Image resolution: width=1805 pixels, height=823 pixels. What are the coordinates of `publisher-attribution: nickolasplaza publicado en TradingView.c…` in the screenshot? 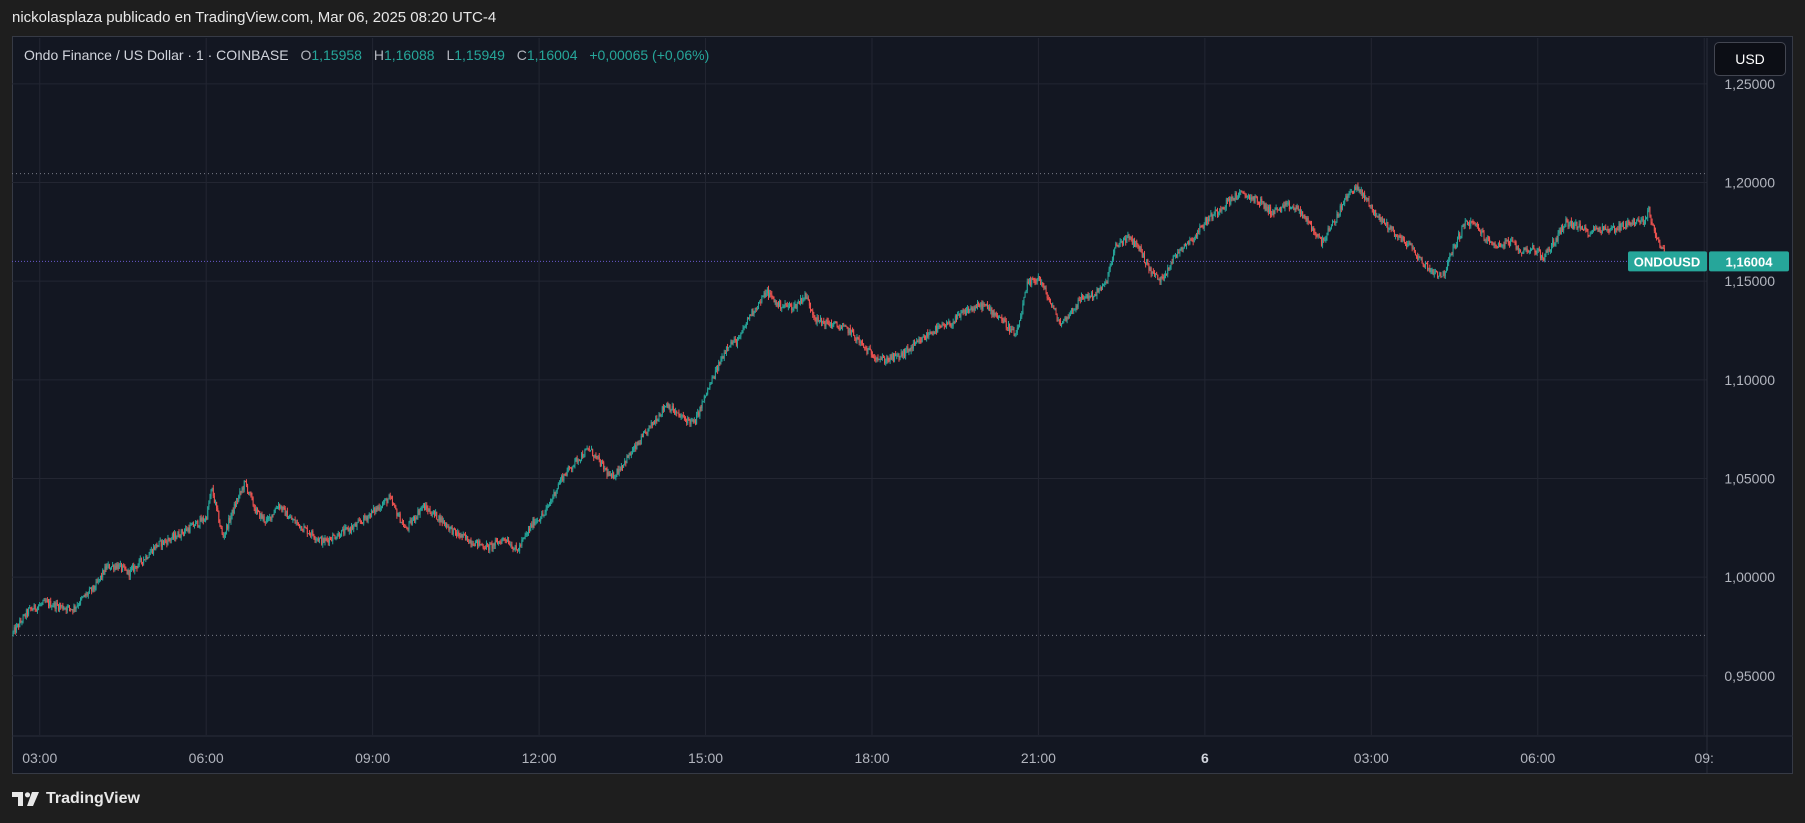 It's located at (254, 17).